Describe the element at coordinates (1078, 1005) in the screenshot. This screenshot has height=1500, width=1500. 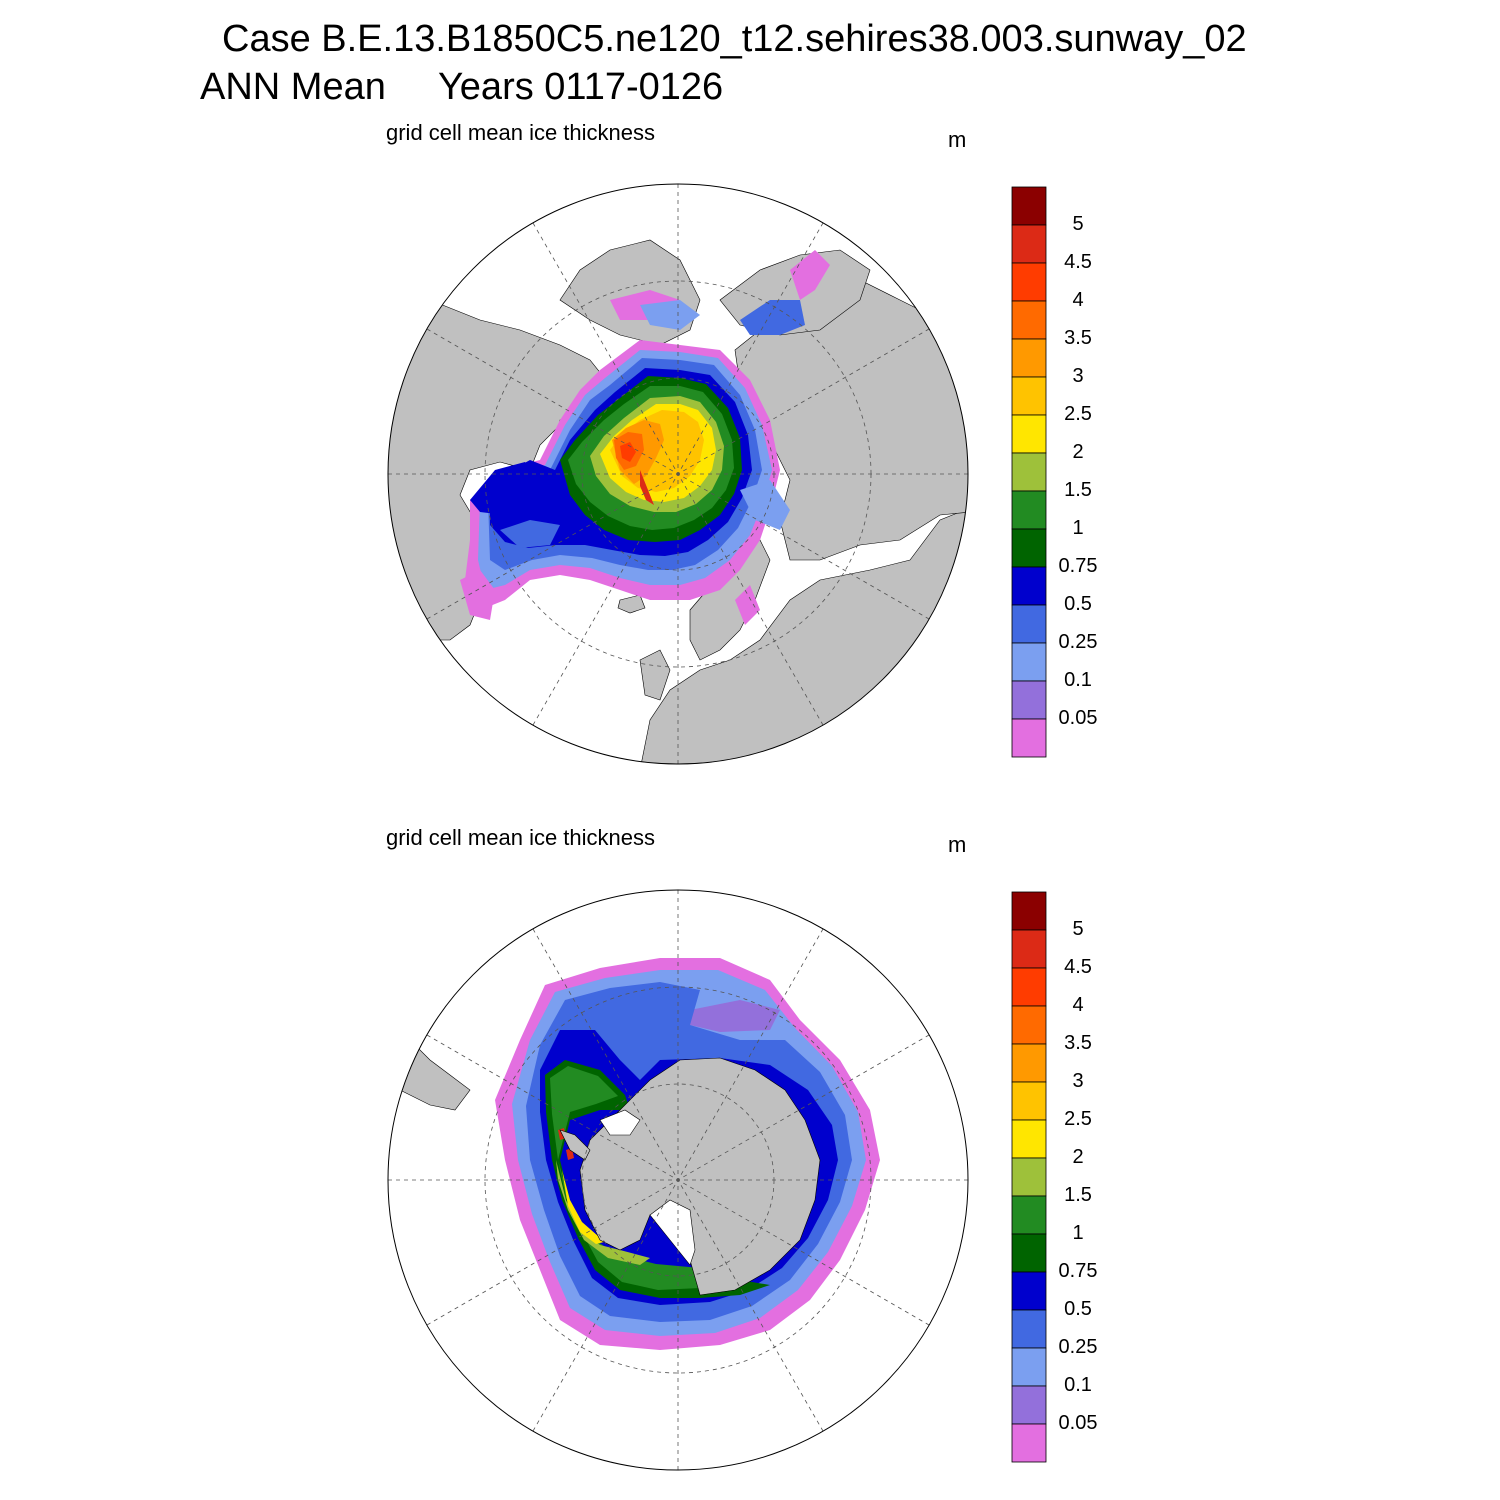
I see `south-colorbar-label: 4` at that location.